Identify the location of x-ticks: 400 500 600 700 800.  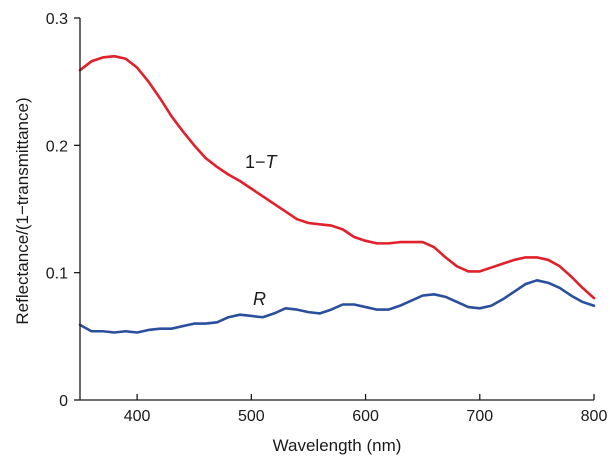
(366, 409).